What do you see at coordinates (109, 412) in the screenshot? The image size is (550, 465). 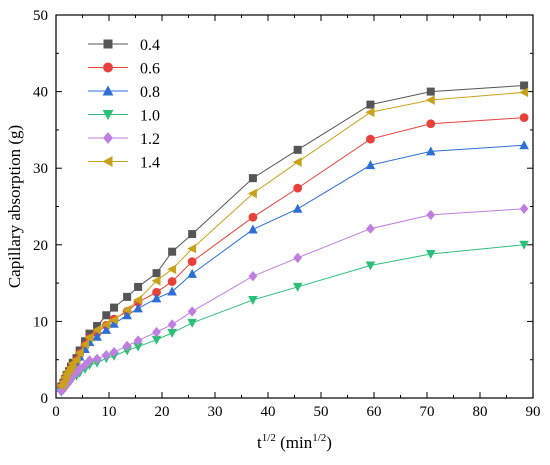 I see `x-tick-label: 10` at bounding box center [109, 412].